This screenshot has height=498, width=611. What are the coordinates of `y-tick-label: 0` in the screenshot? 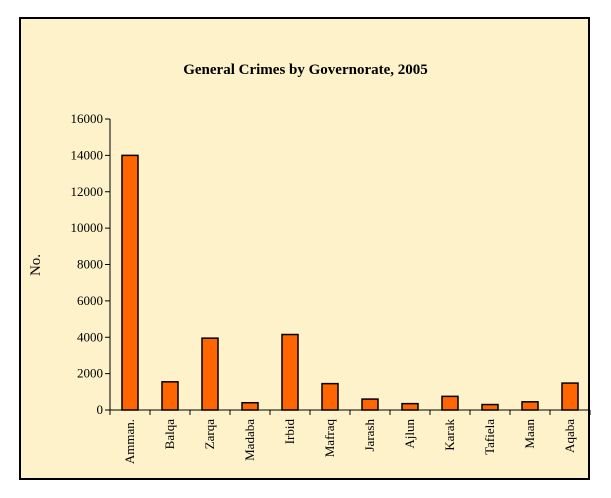 It's located at (100, 409).